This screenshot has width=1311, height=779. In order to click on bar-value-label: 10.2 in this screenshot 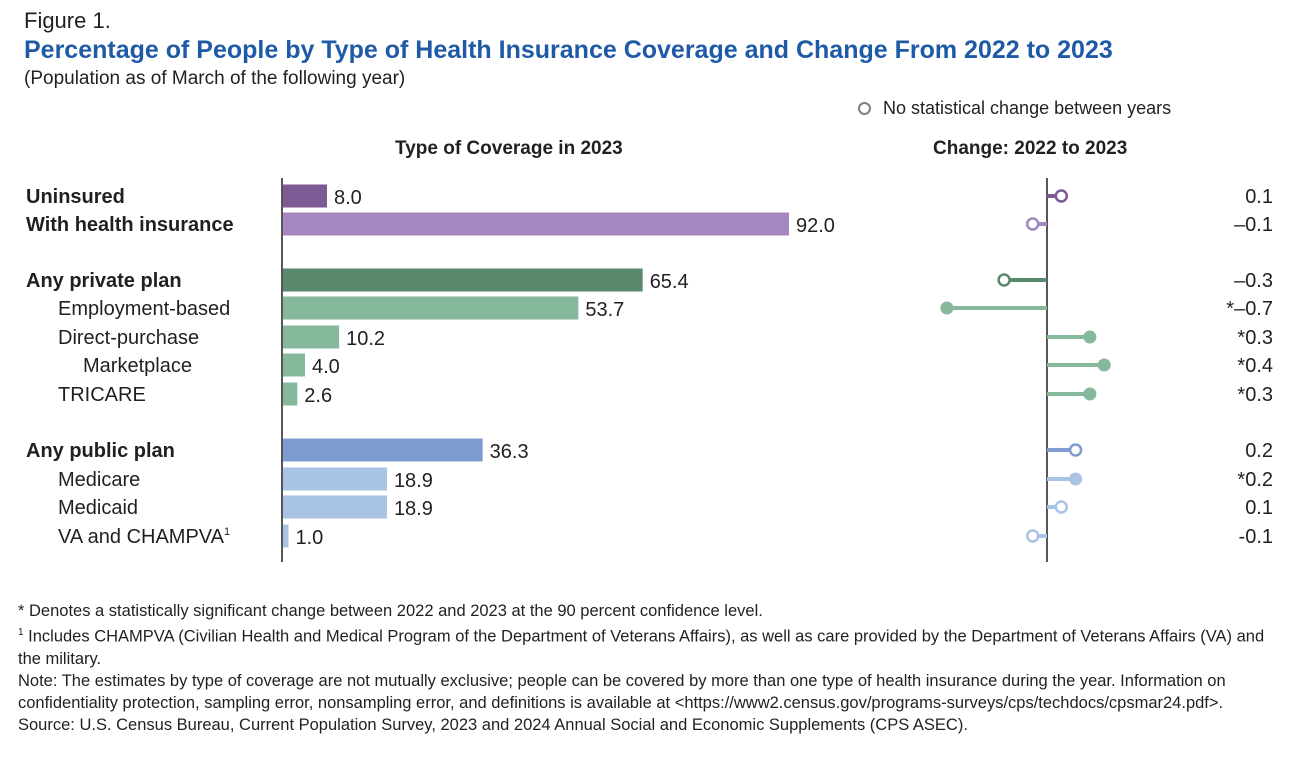, I will do `click(365, 339)`.